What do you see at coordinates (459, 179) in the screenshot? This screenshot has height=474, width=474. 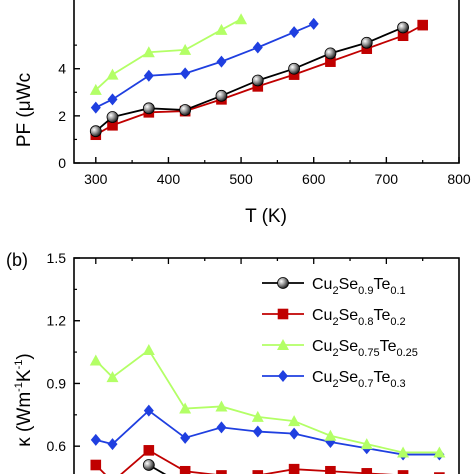 I see `panel-a-x-tick-6: 800` at bounding box center [459, 179].